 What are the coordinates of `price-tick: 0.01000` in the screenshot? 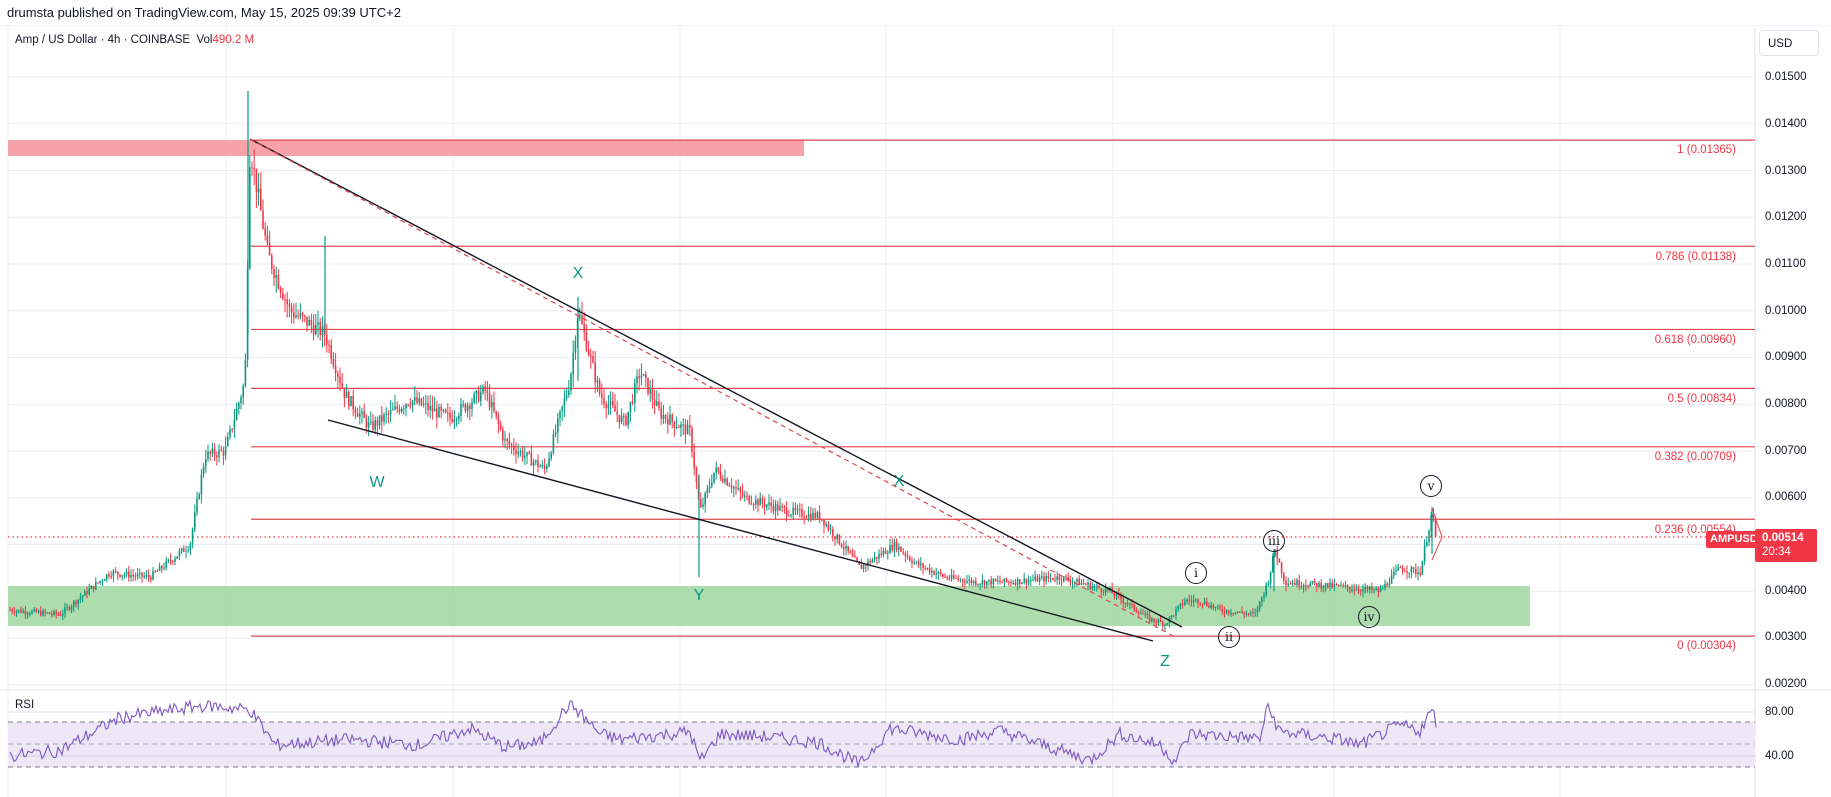 It's located at (1786, 311).